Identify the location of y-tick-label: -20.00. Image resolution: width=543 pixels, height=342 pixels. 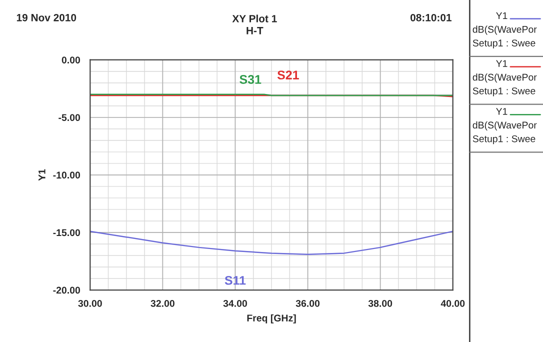
(66, 290).